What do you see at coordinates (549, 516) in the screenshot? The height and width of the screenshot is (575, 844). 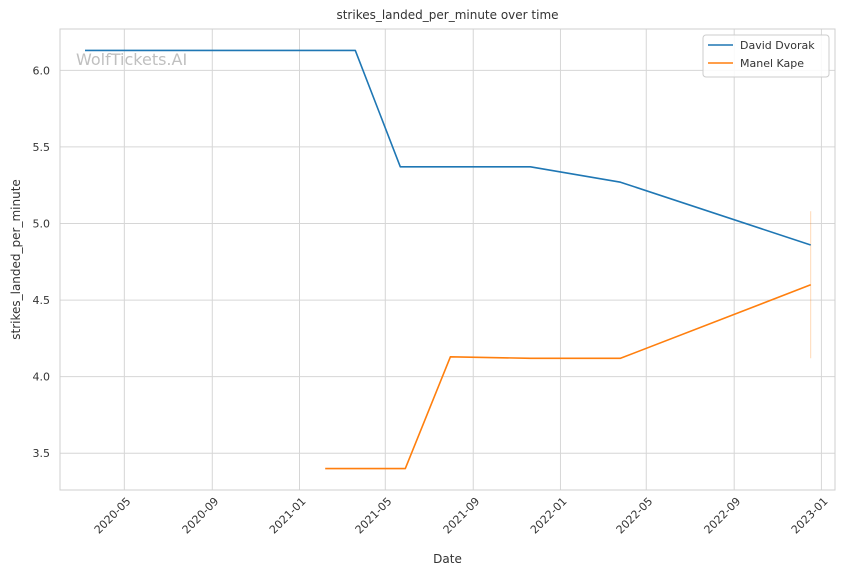 I see `x-tick-label: 2022-01` at bounding box center [549, 516].